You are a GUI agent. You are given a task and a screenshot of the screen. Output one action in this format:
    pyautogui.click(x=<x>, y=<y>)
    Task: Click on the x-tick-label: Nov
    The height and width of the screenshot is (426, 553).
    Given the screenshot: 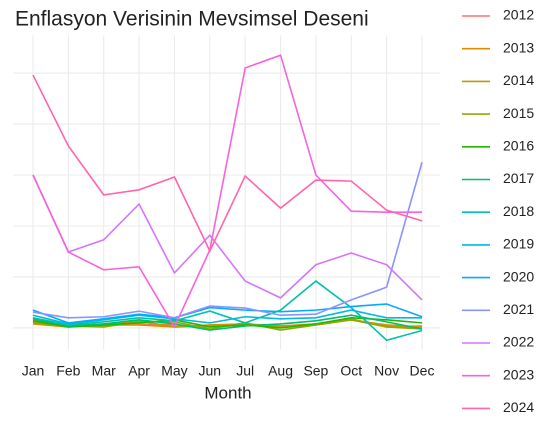 What is the action you would take?
    pyautogui.click(x=386, y=371)
    